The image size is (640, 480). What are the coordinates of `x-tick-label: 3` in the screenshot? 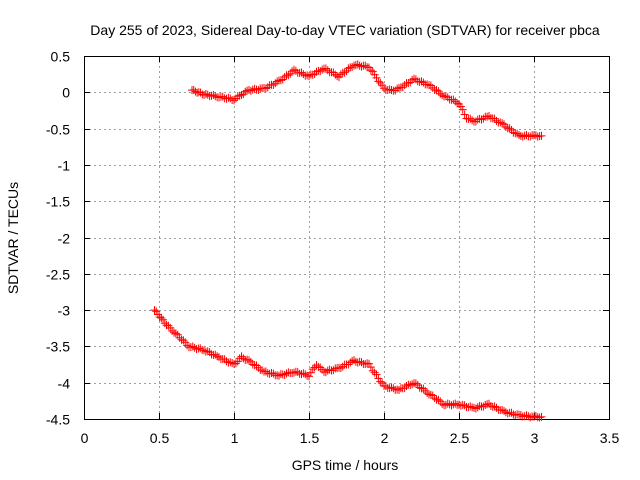 It's located at (535, 438).